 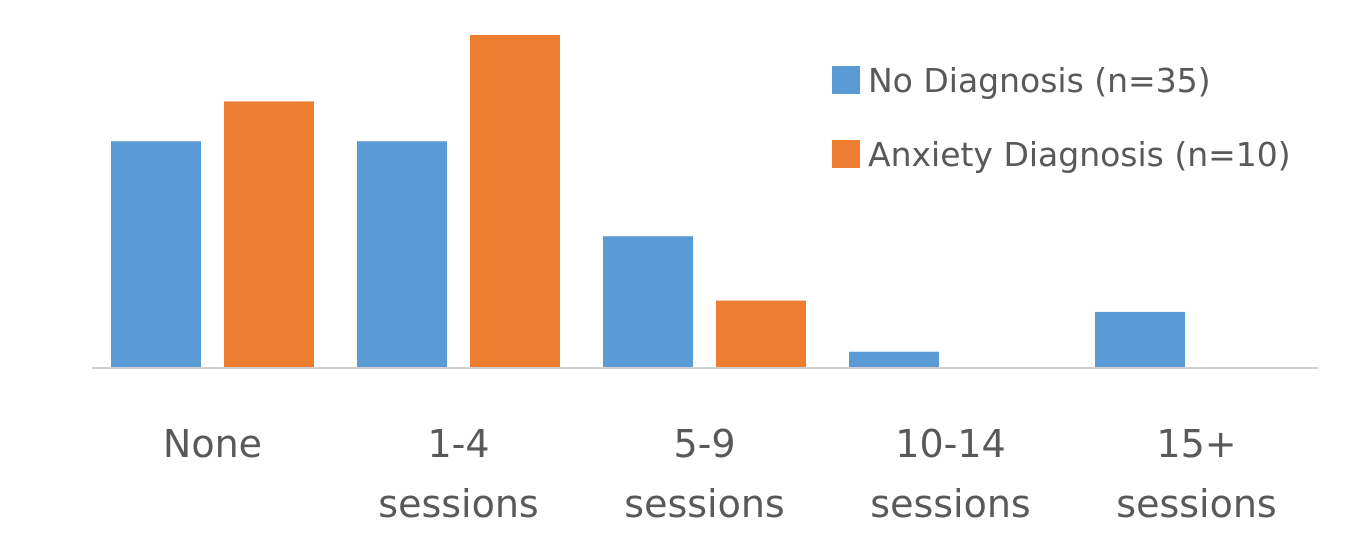 What do you see at coordinates (515, 201) in the screenshot?
I see `bar-series2-category2` at bounding box center [515, 201].